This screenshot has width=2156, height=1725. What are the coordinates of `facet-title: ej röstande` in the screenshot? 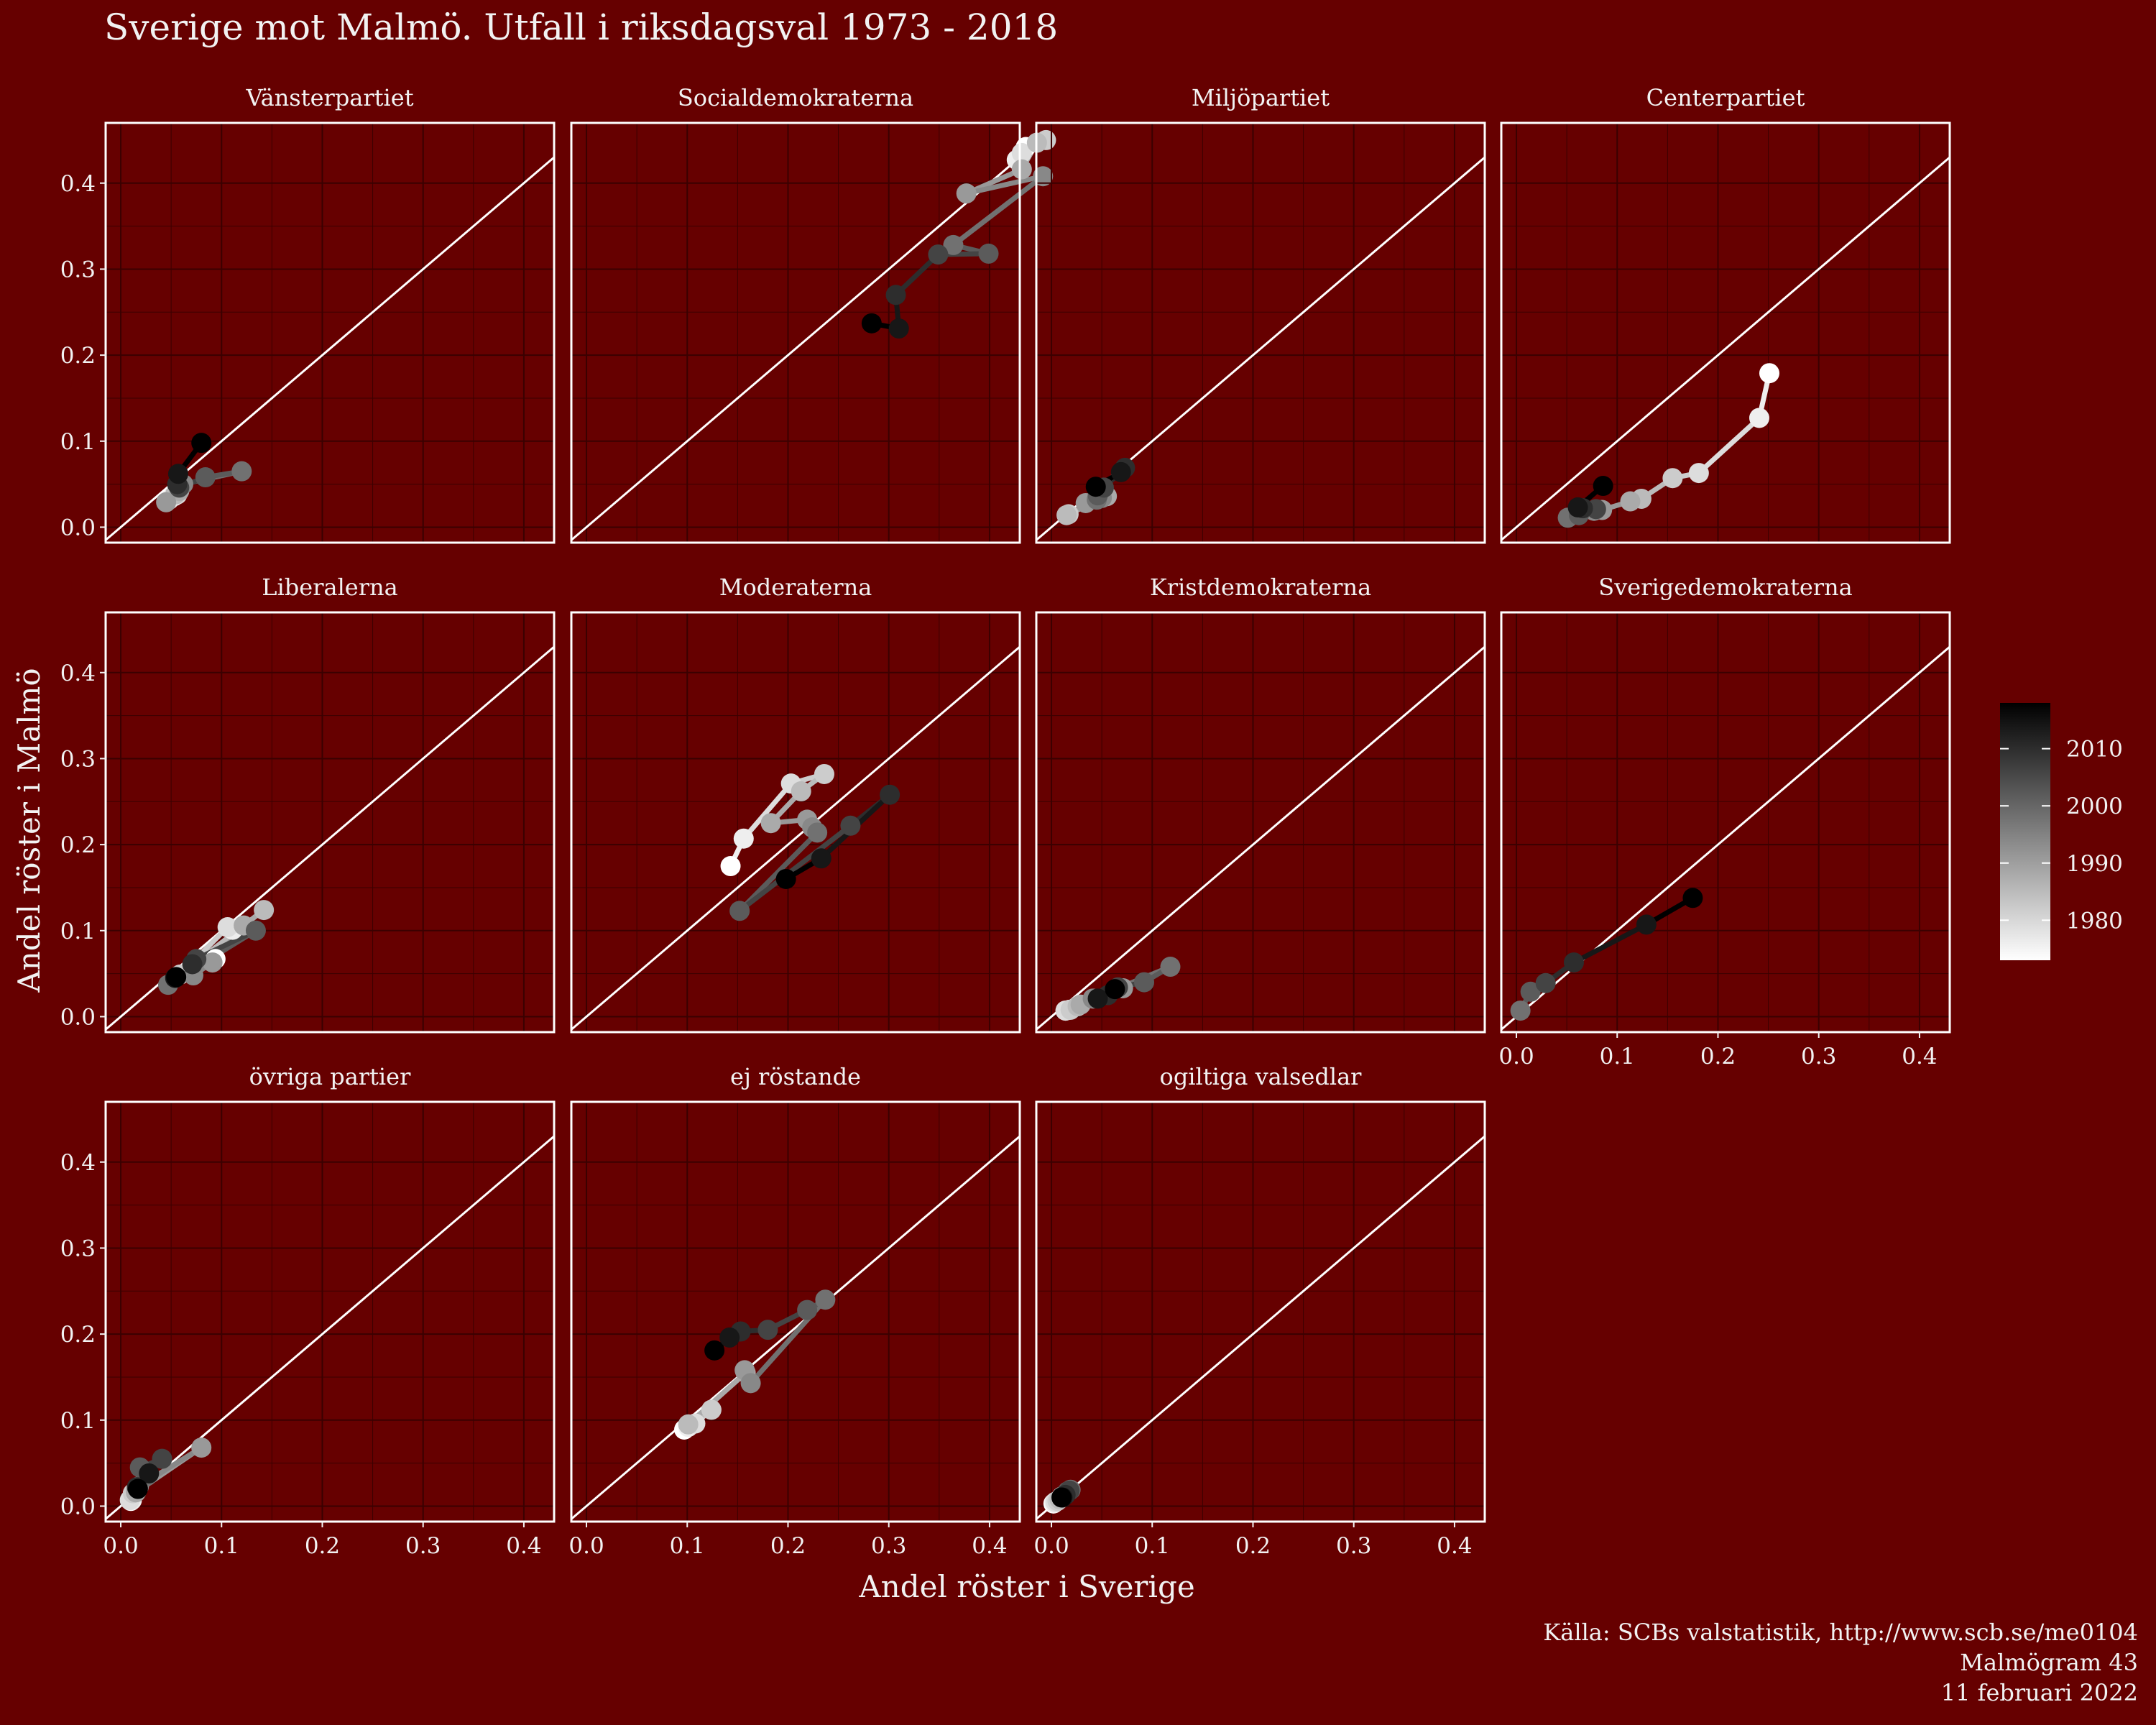 It's located at (795, 1076).